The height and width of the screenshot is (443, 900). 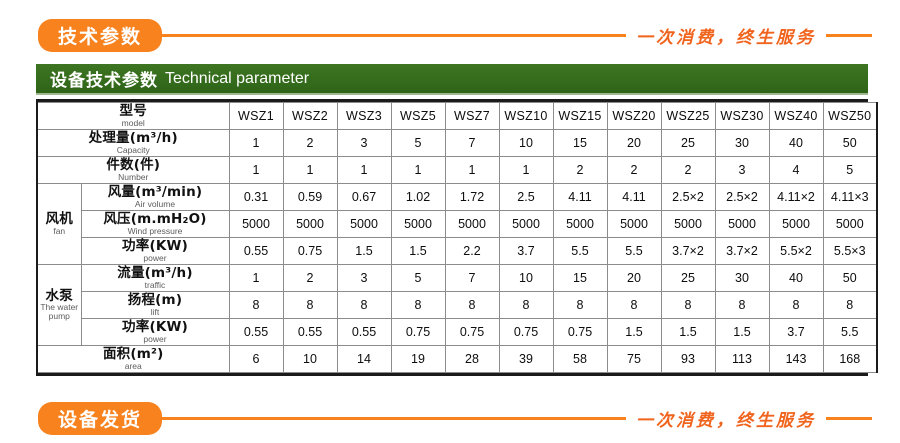 What do you see at coordinates (155, 257) in the screenshot?
I see `row-label-en: power` at bounding box center [155, 257].